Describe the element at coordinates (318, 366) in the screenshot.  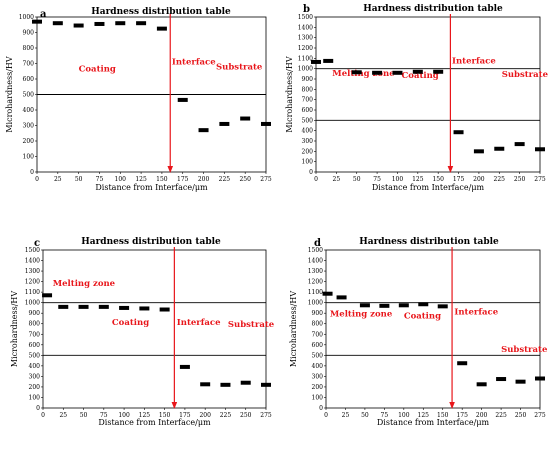
I see `y-tick-label: 400` at that location.